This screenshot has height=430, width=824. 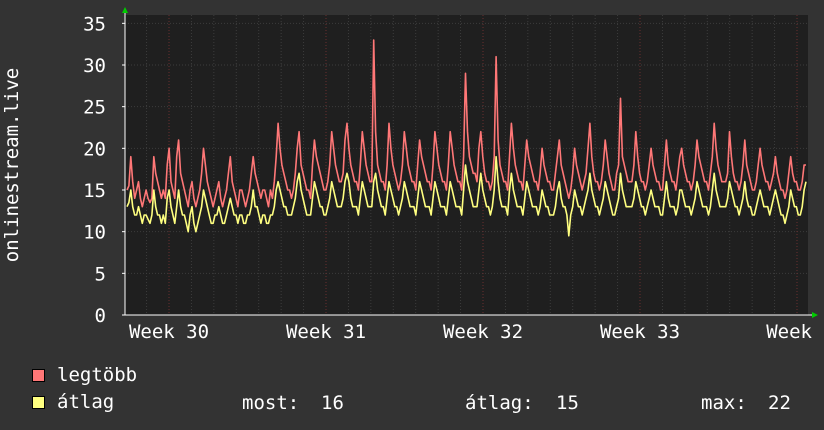 What do you see at coordinates (94, 149) in the screenshot?
I see `y-tick-label: 20` at bounding box center [94, 149].